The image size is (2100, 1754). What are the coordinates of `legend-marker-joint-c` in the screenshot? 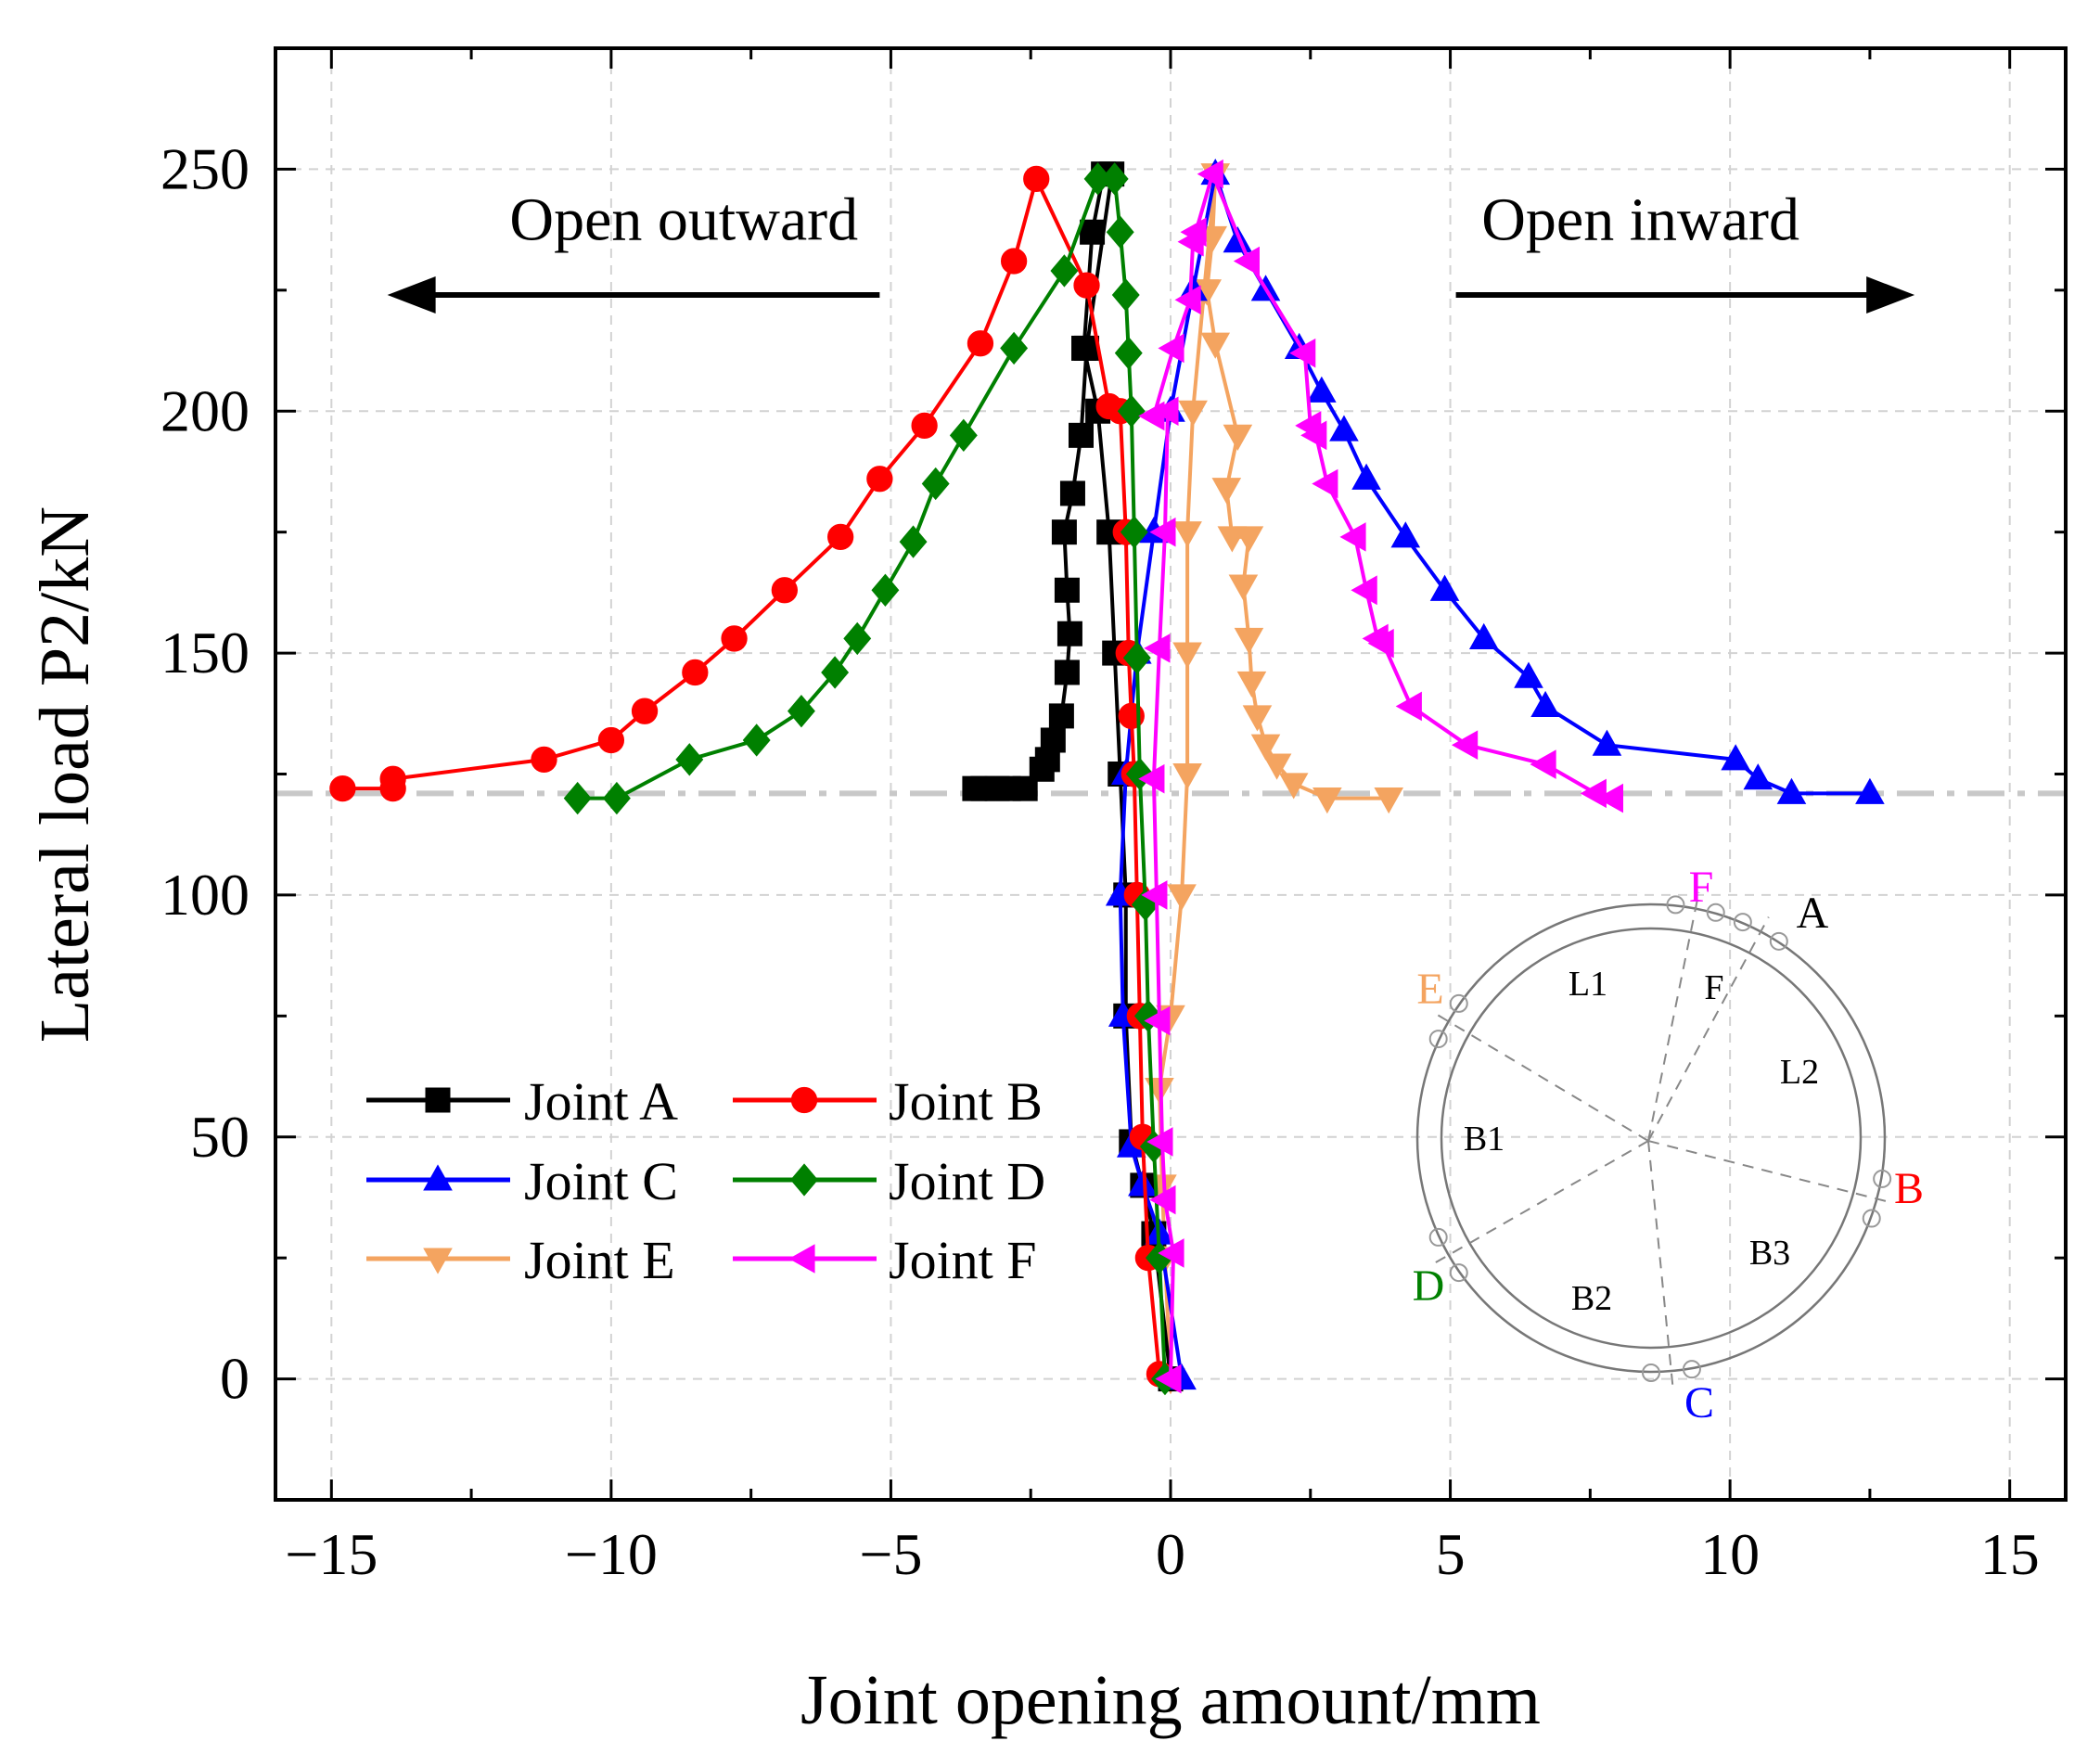 It's located at (438, 1177).